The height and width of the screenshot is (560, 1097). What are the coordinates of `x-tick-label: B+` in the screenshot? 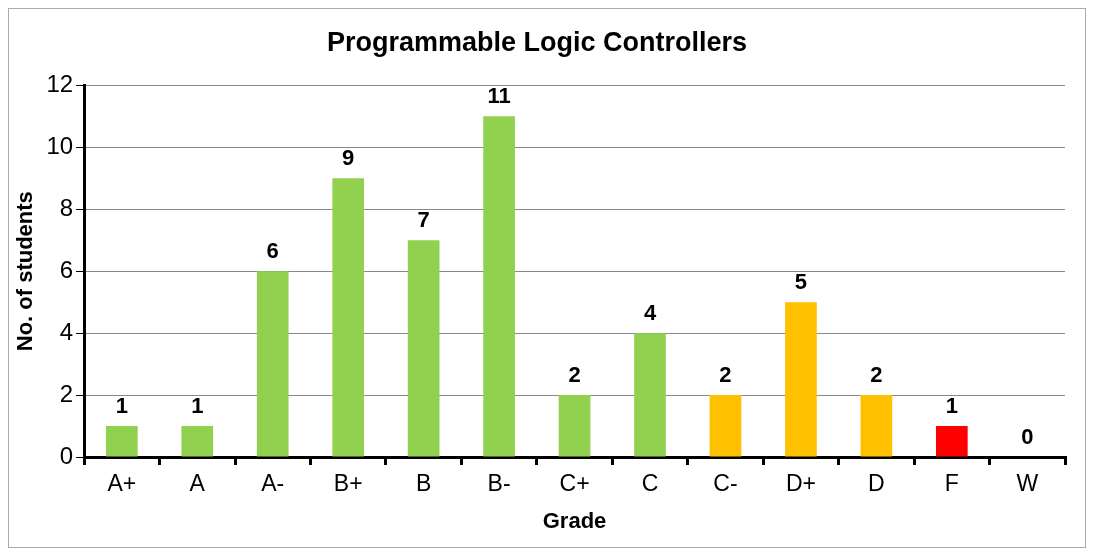 It's located at (348, 483).